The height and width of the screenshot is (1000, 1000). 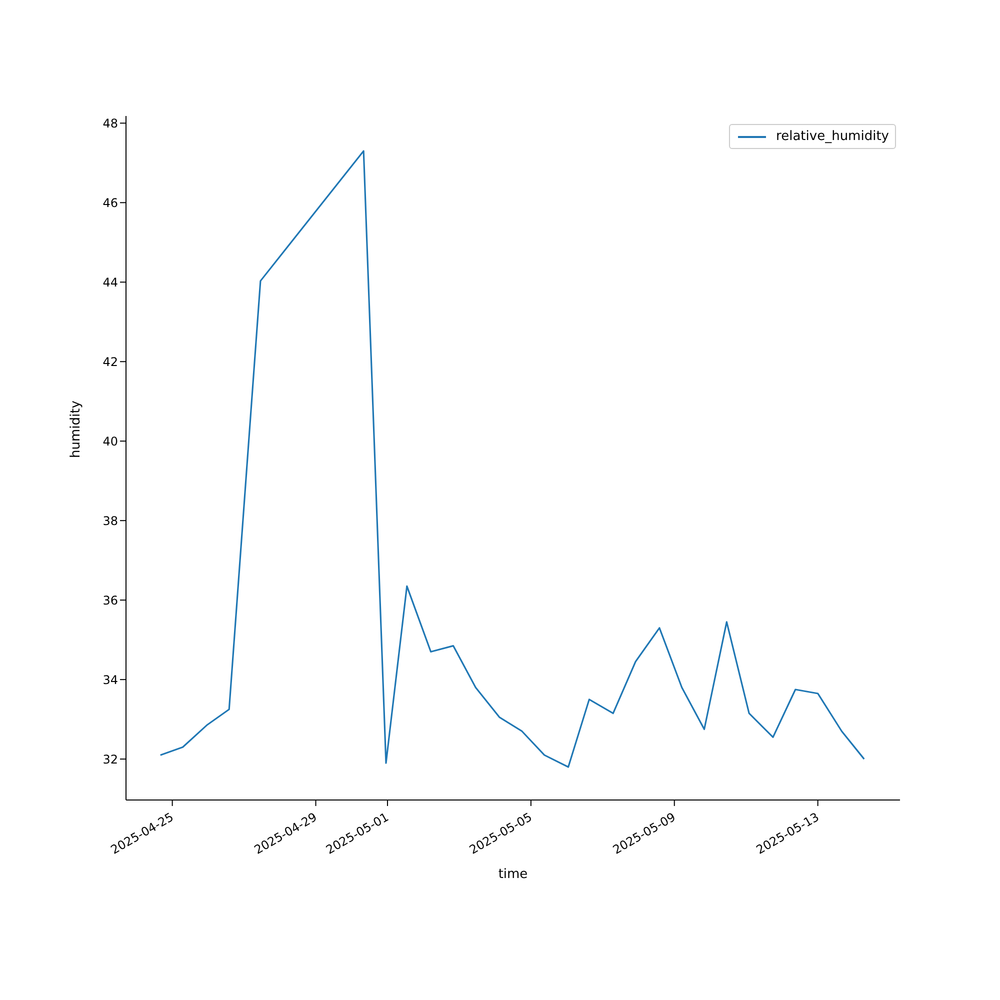 I want to click on y-tick-label: 40, so click(x=110, y=441).